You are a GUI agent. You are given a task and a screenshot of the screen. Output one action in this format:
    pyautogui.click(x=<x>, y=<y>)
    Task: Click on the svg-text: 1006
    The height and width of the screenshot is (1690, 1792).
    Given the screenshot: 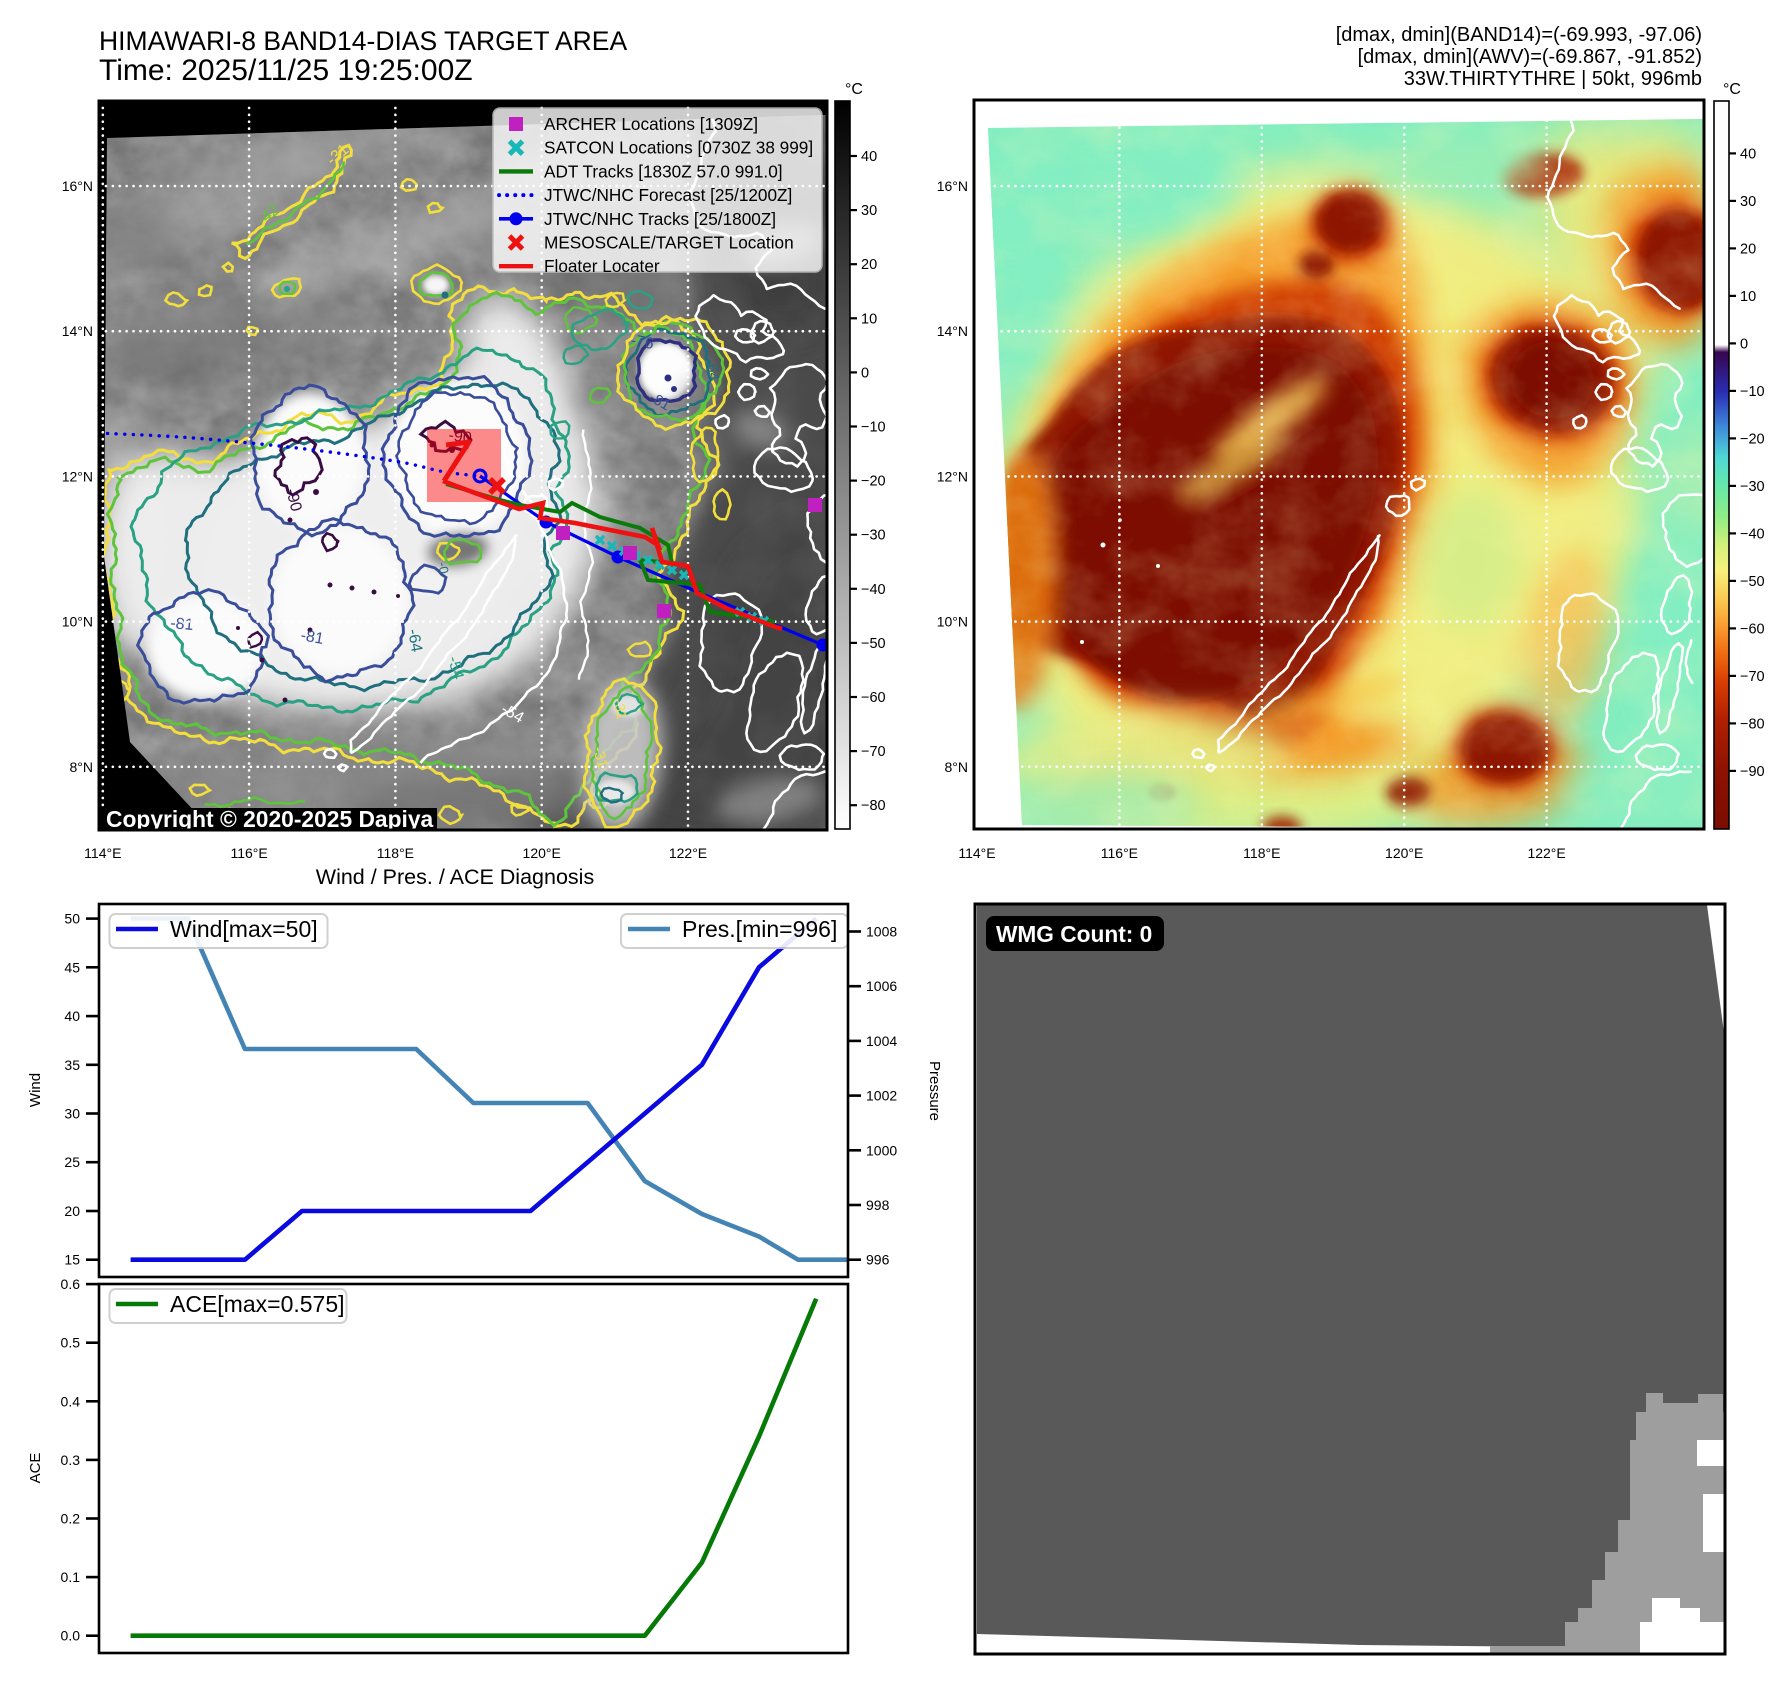 What is the action you would take?
    pyautogui.click(x=881, y=986)
    